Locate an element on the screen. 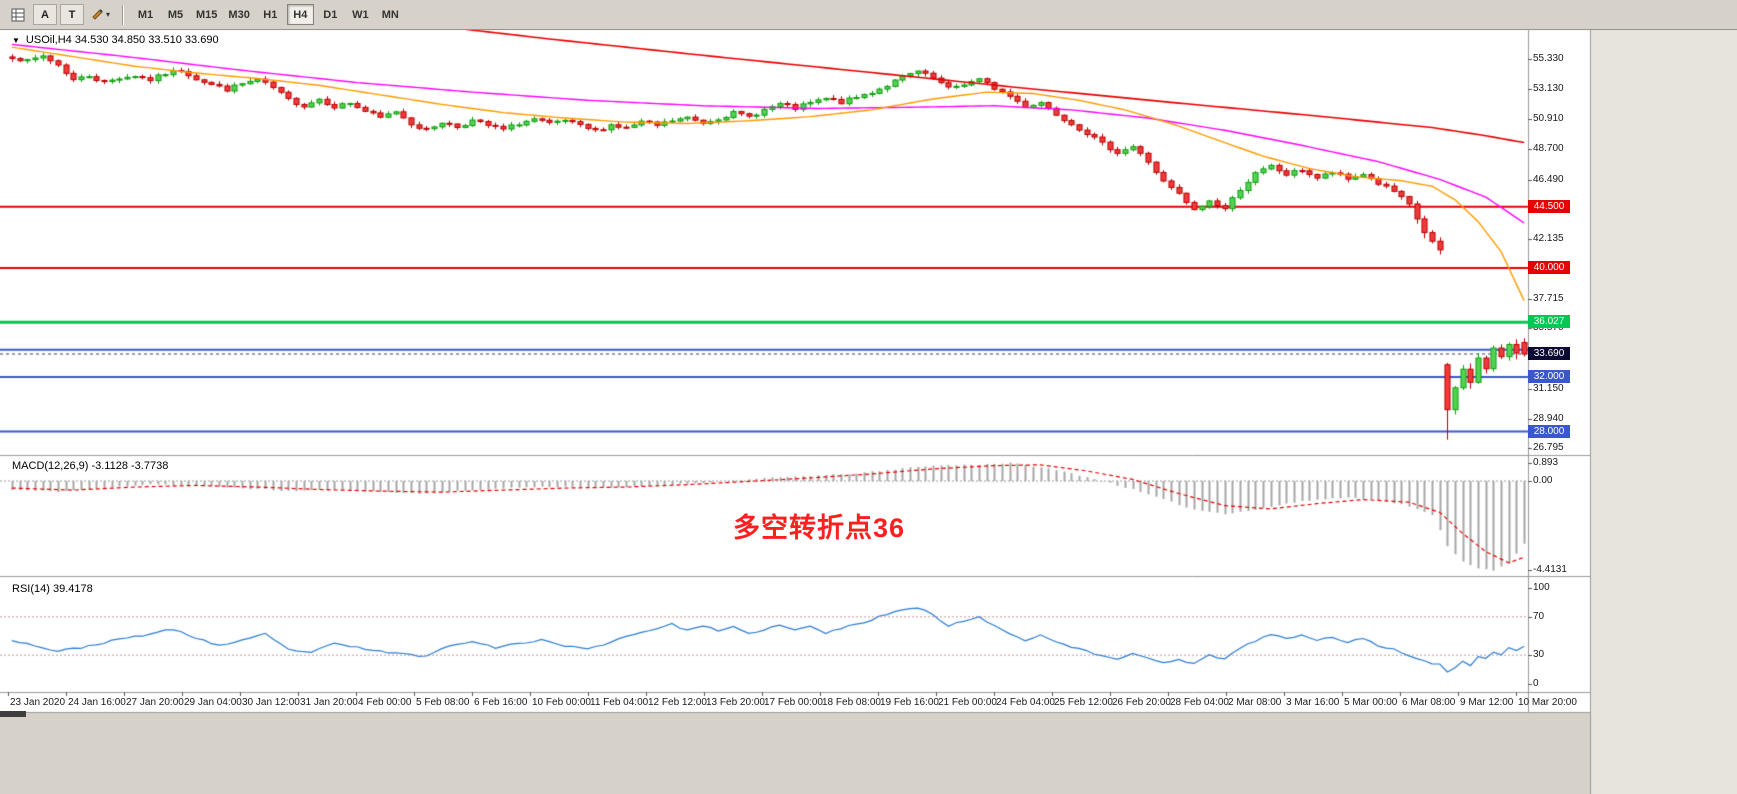 The image size is (1737, 794). timeframe-button-m30: M30 is located at coordinates (238, 14).